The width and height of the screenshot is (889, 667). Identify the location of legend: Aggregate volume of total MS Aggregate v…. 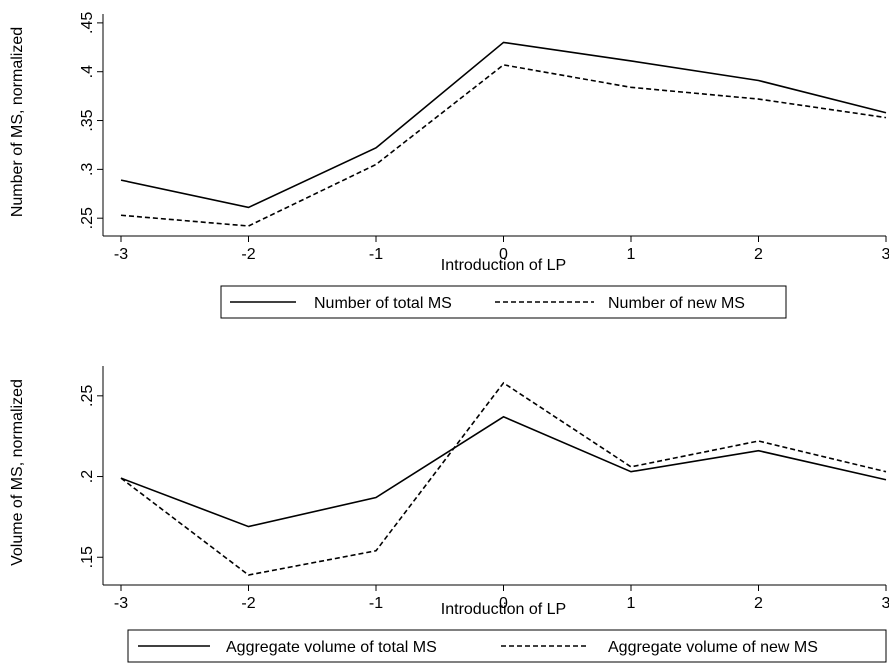
(507, 646).